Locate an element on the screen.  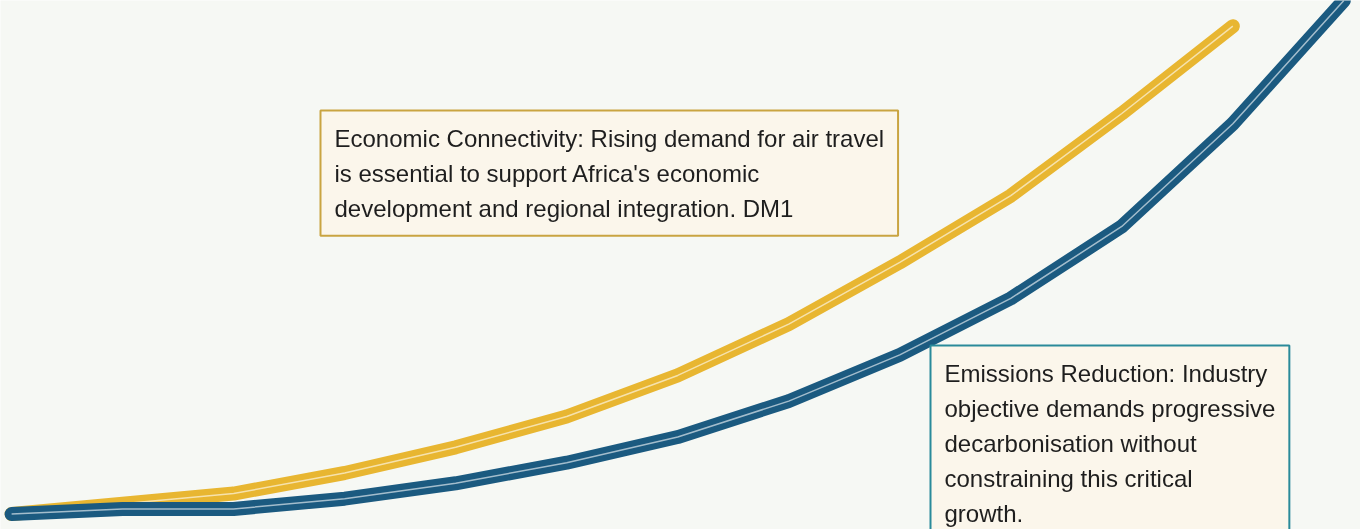
annotation: Emissions Reduction: Industry objective demands progressive decarbonisation without constraining this critical growth. is located at coordinates (1110, 443).